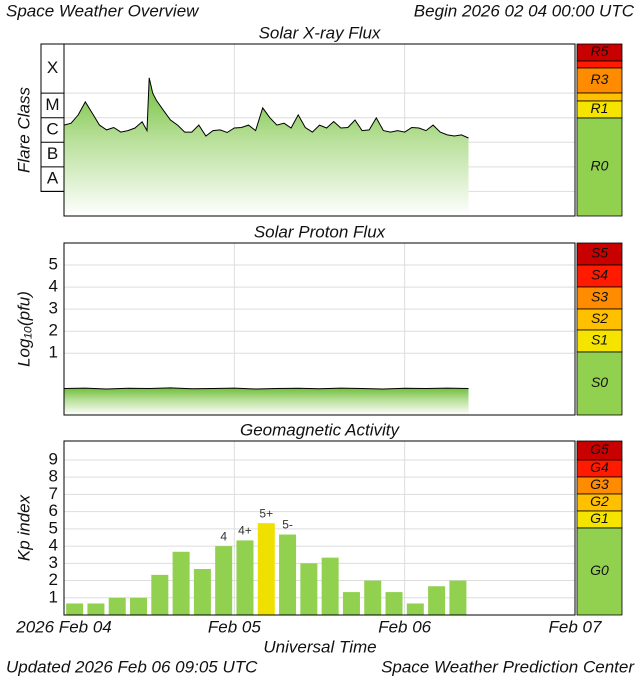 This screenshot has height=682, width=640. I want to click on scale-label: R1, so click(600, 108).